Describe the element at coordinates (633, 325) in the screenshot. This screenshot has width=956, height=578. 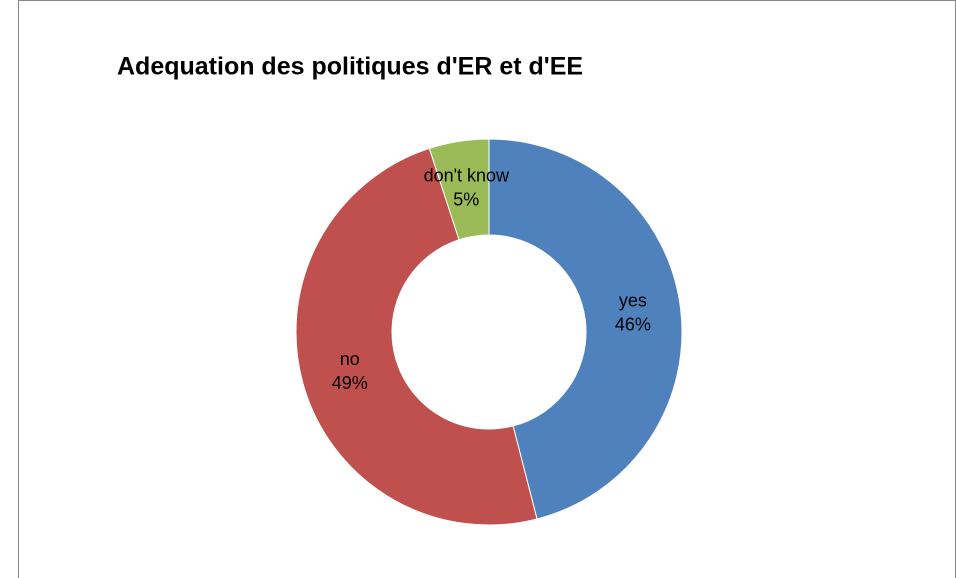
I see `slice-value-label: 46%` at that location.